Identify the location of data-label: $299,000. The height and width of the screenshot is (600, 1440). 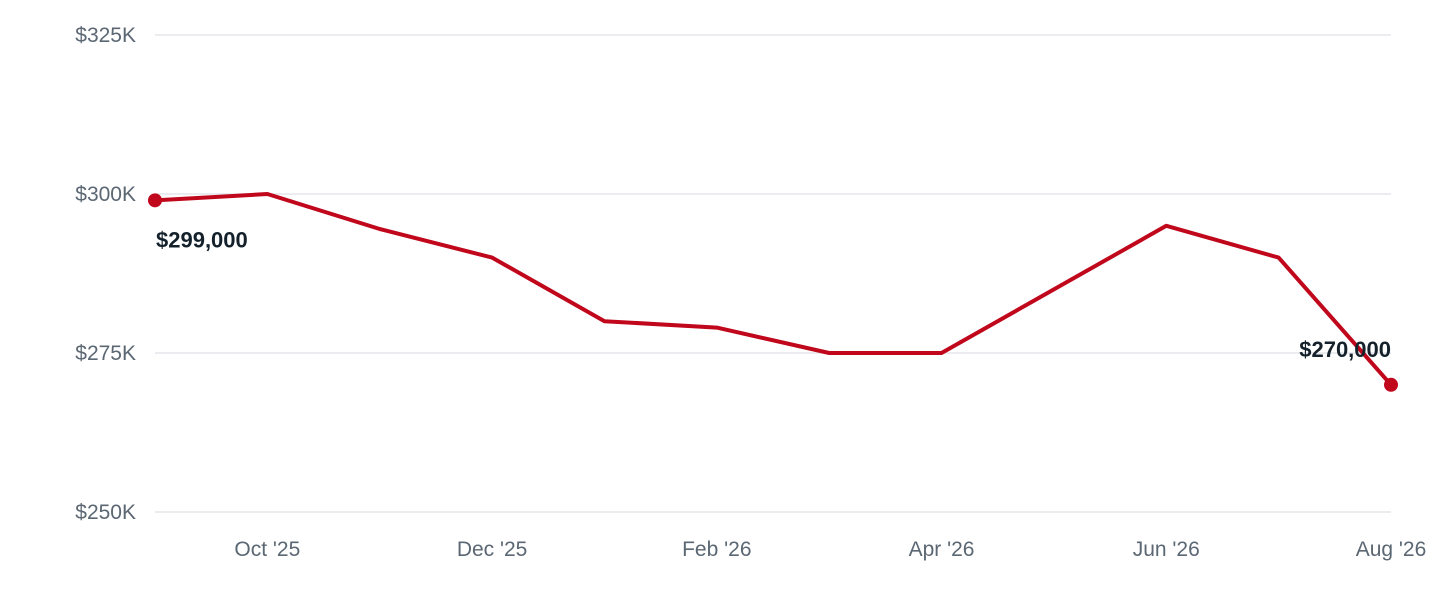
(202, 239).